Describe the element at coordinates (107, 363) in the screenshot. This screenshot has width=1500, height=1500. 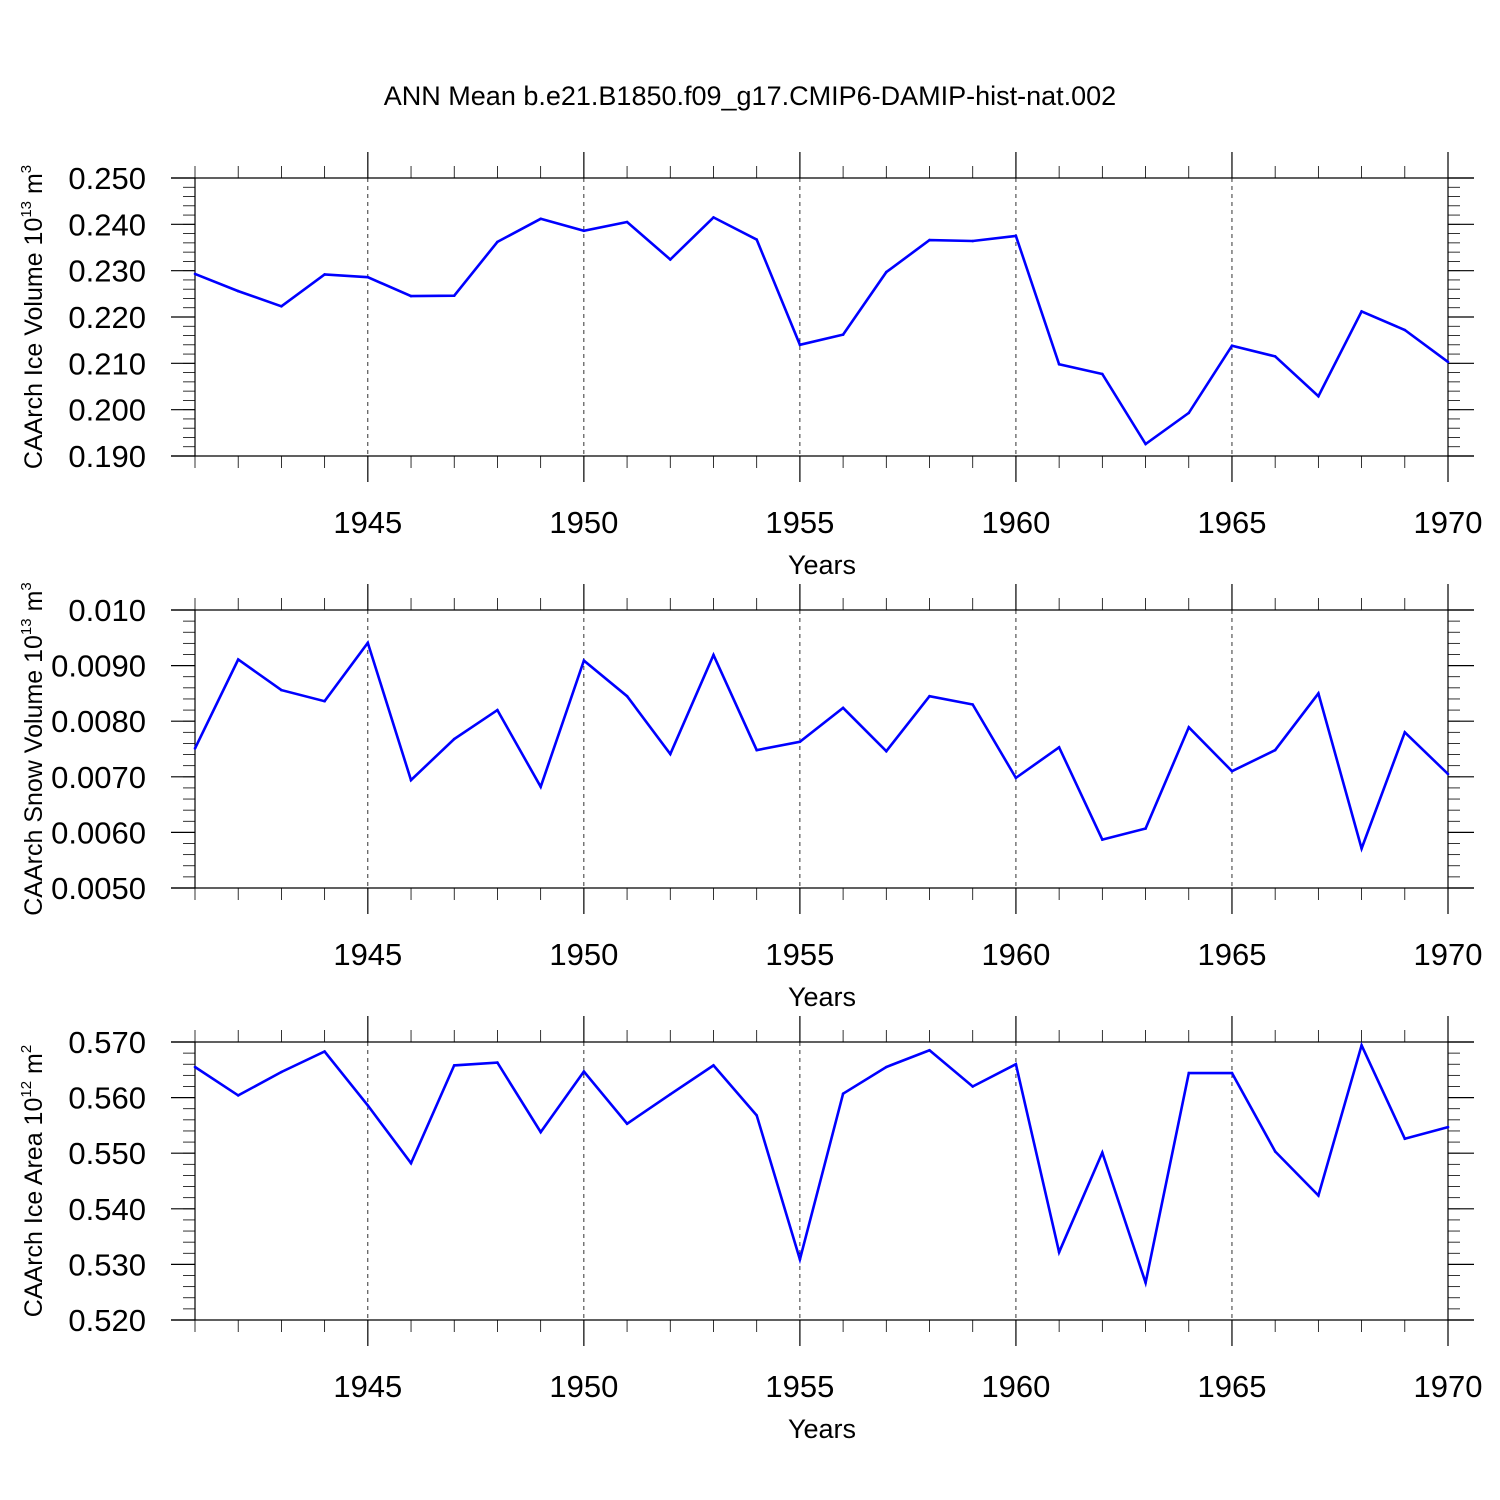
I see `y-tick-label: 0.210` at that location.